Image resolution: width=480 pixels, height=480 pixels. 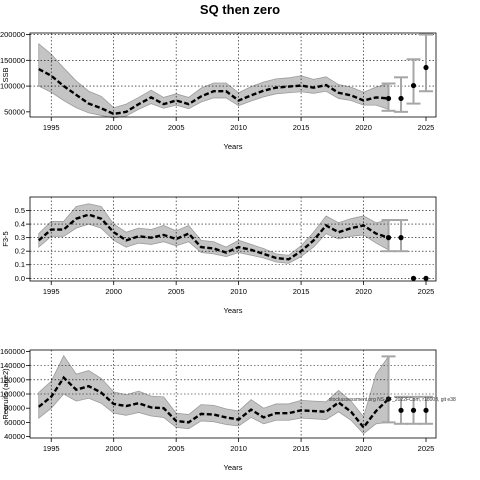 I want to click on y-tick-label: 200000, so click(x=12, y=34).